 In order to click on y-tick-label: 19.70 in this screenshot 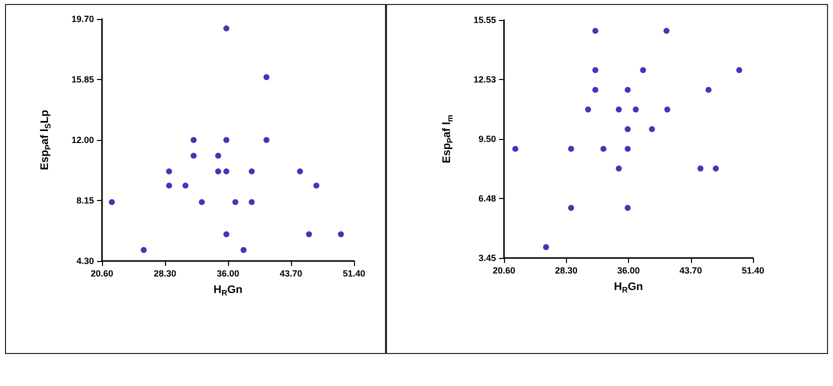, I will do `click(82, 19)`.